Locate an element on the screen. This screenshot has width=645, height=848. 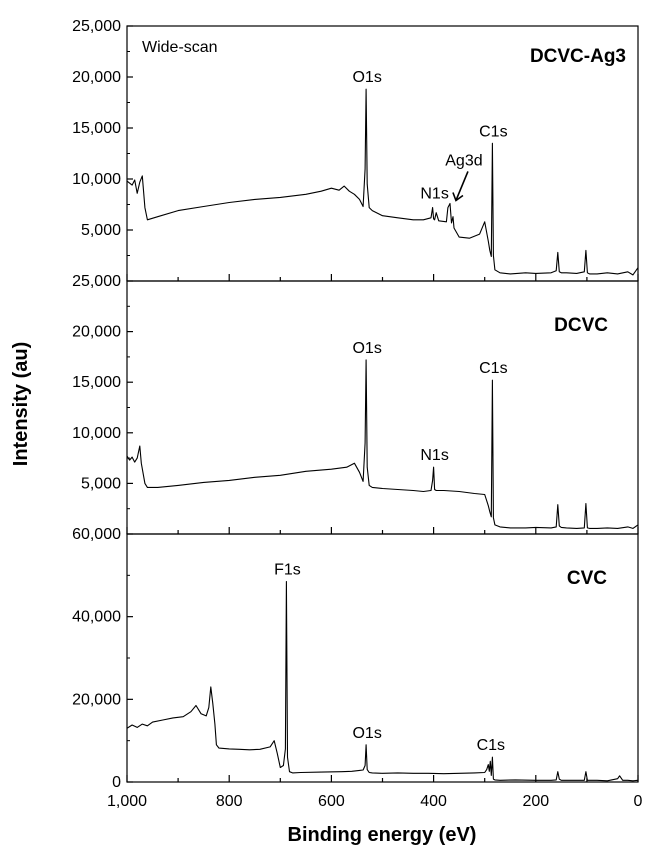
peak-labels-dcvc: O1s N1s C1s is located at coordinates (429, 402).